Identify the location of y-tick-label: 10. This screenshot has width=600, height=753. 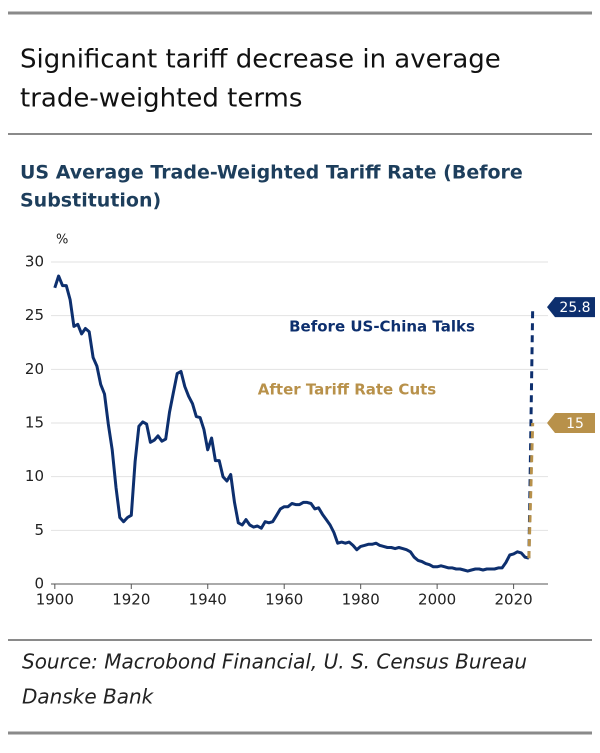
(34, 476).